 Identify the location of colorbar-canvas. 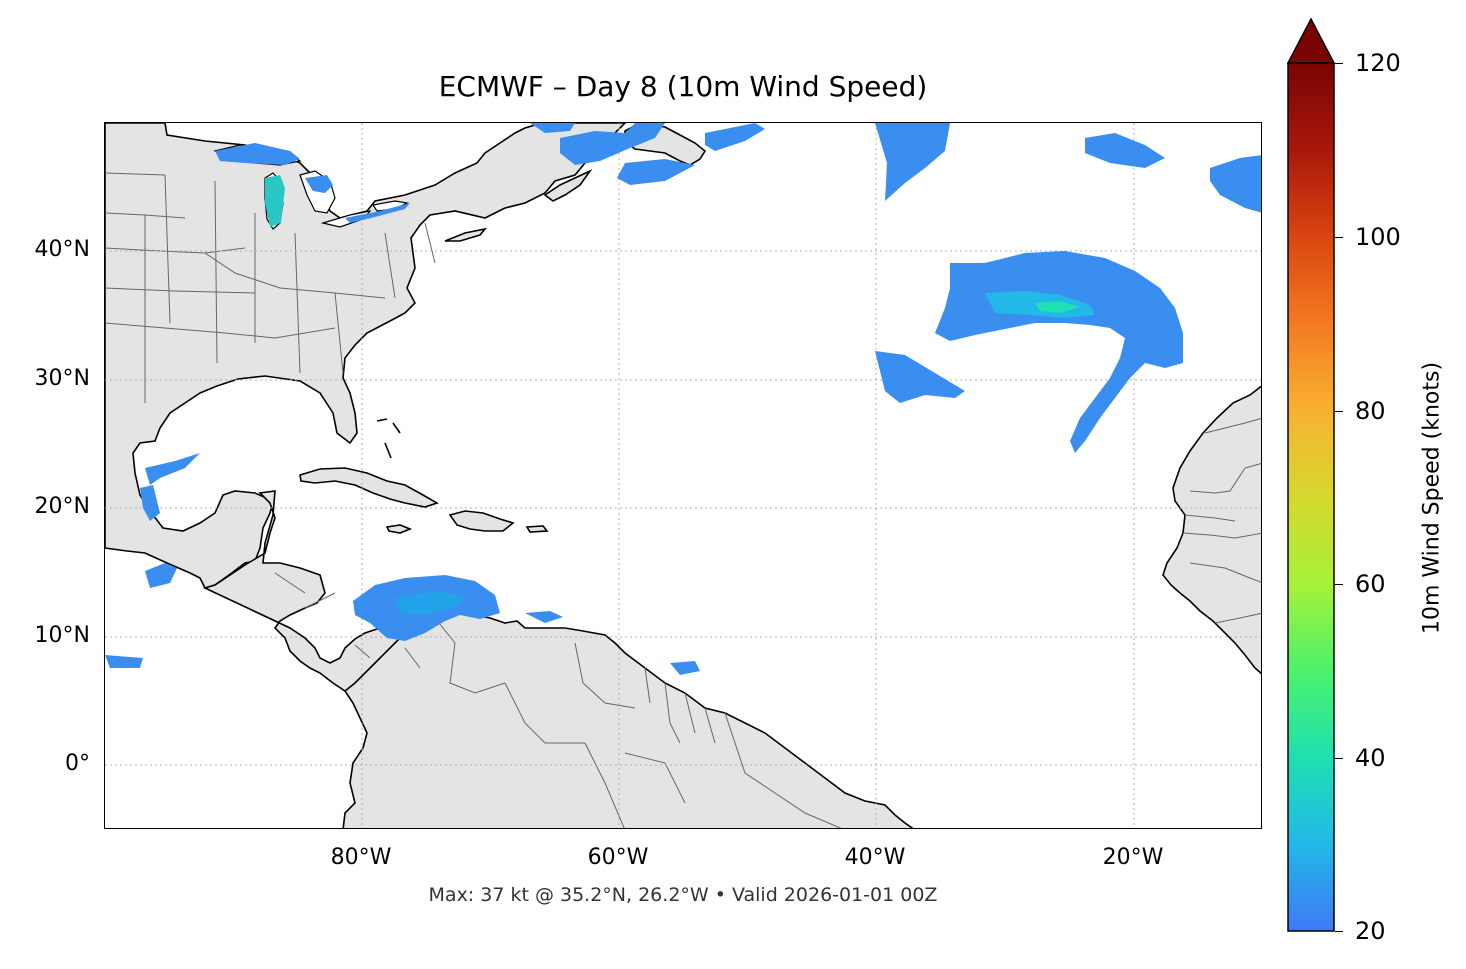
(1311, 474).